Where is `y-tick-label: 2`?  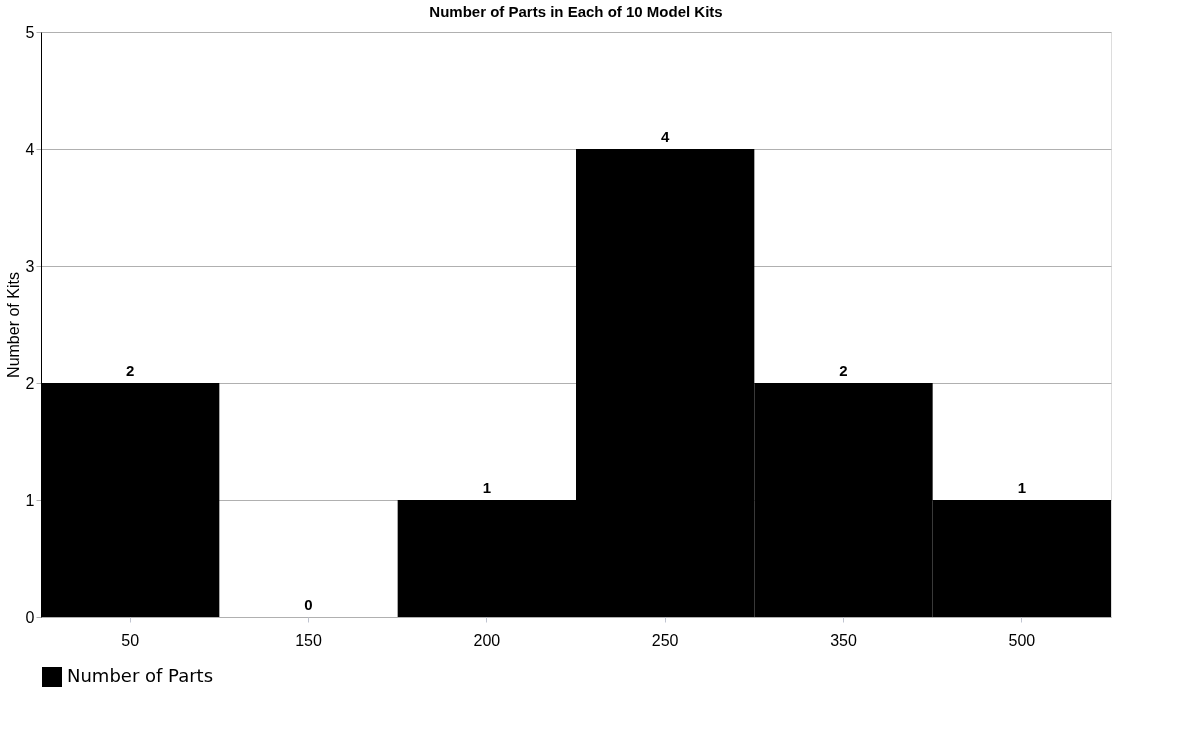 y-tick-label: 2 is located at coordinates (30, 383).